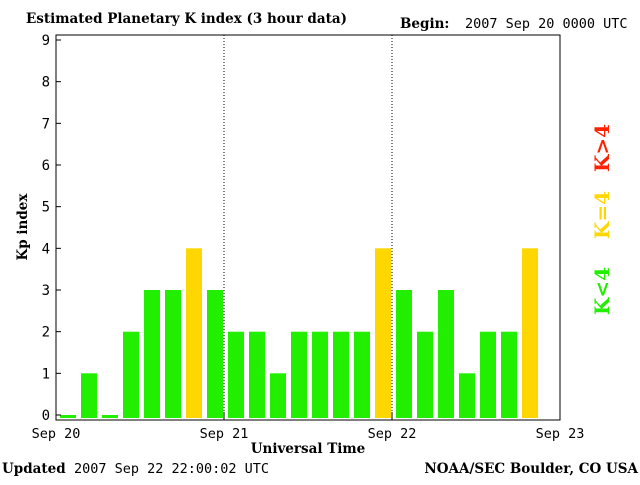  Describe the element at coordinates (531, 469) in the screenshot. I see `source-label: NOAA/SEC Boulder, CO USA` at that location.